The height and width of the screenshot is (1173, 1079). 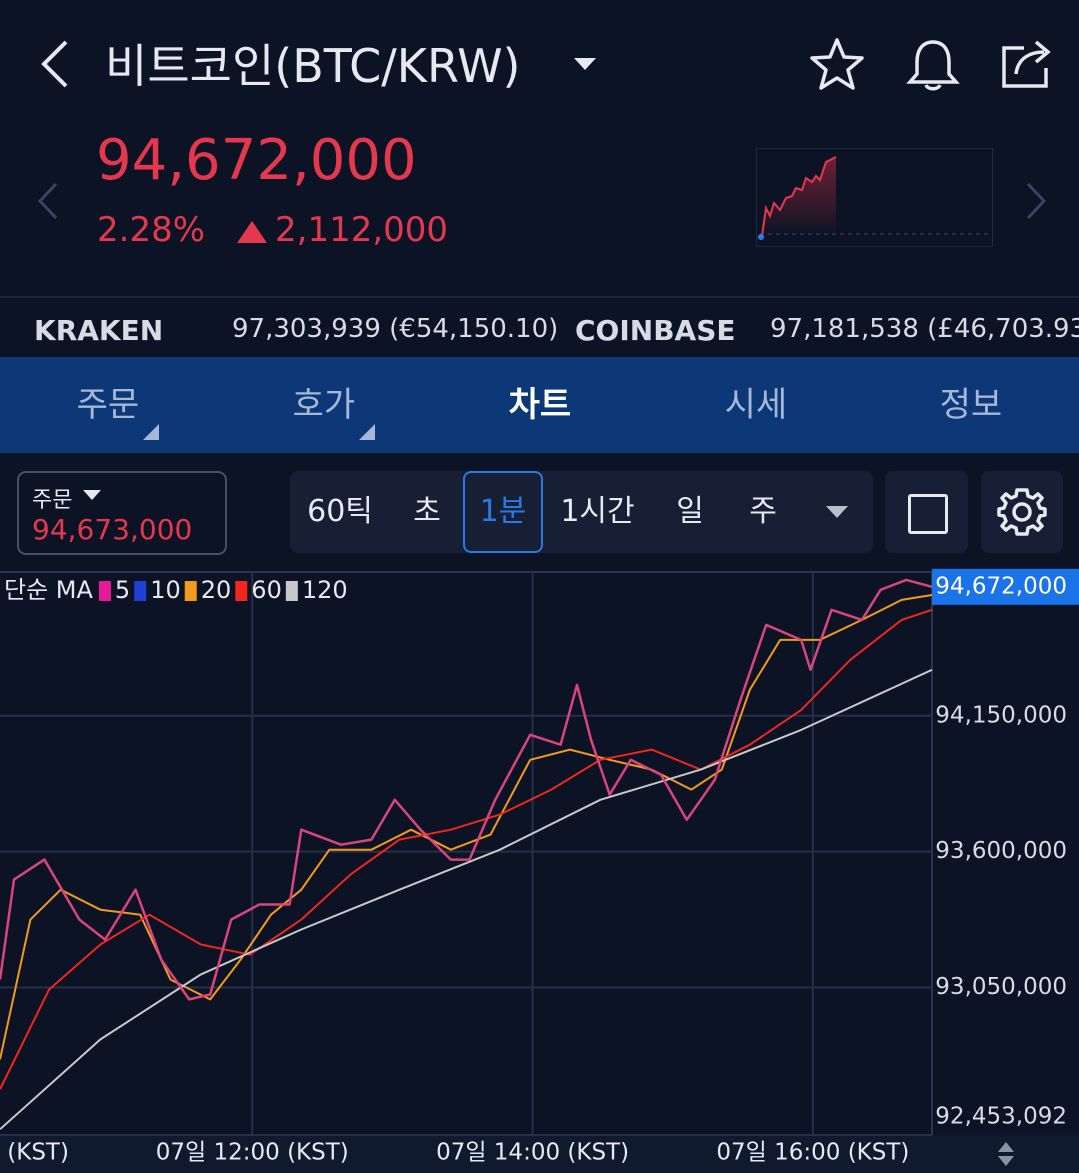 I want to click on interval-more, so click(x=837, y=512).